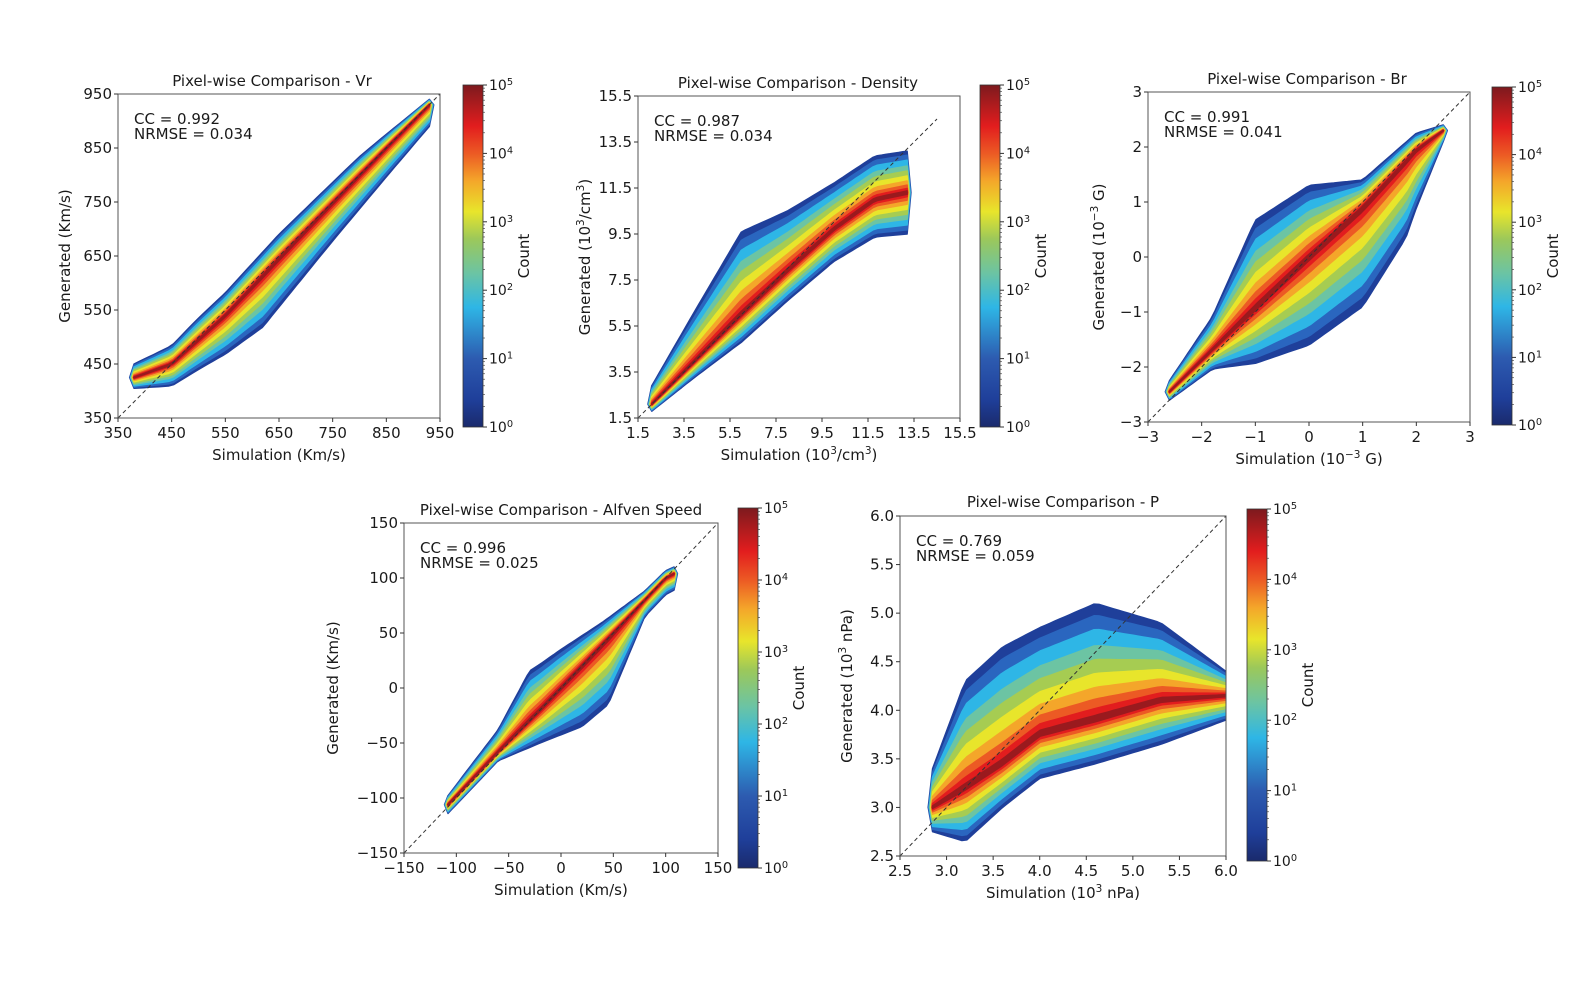 This screenshot has height=1000, width=1593. Describe the element at coordinates (1226, 871) in the screenshot. I see `x-tick-label: 6.0` at that location.